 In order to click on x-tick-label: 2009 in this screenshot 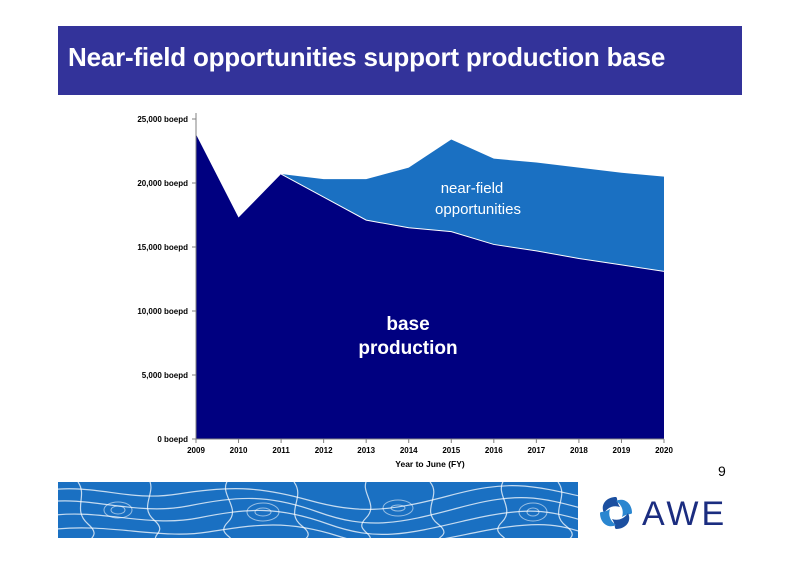, I will do `click(196, 450)`.